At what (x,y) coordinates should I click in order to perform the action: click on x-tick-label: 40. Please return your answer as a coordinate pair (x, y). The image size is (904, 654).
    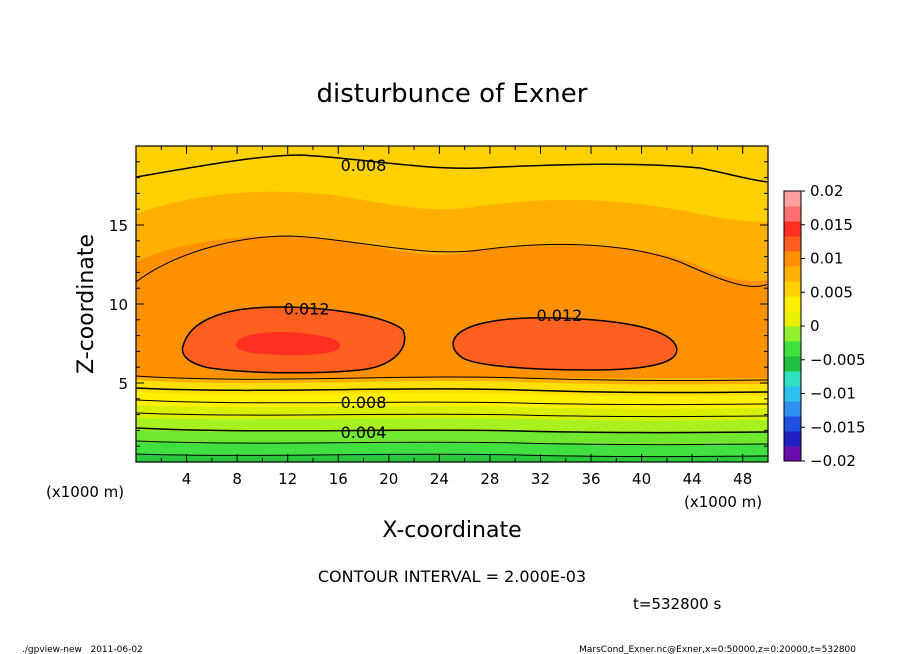
    Looking at the image, I should click on (641, 479).